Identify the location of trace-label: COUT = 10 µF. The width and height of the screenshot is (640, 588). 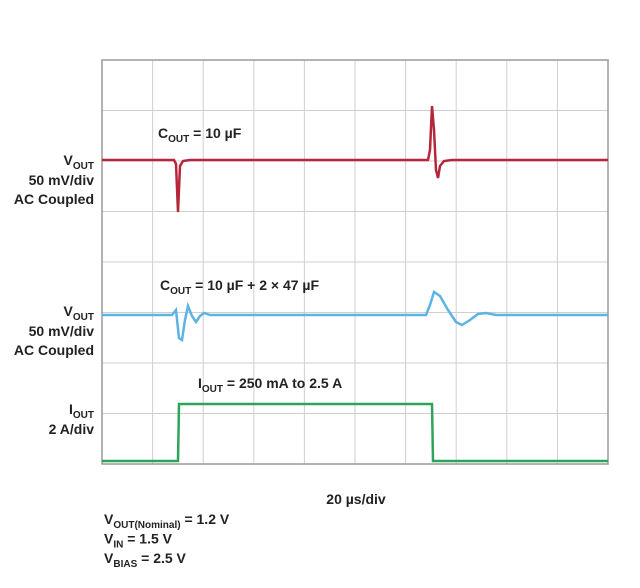
(200, 135).